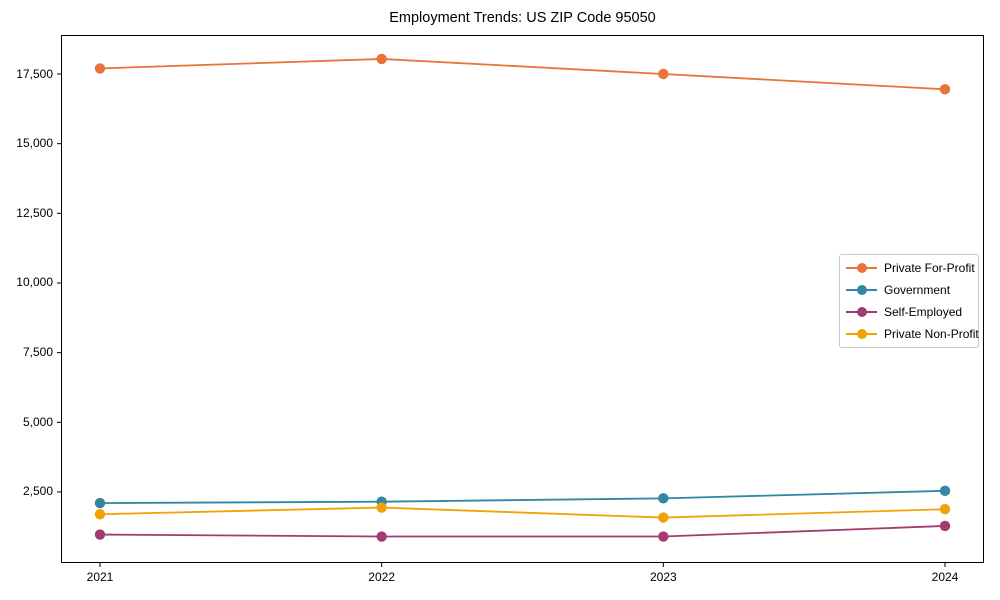 The height and width of the screenshot is (600, 1000). I want to click on y-tick-label: 12,500, so click(34, 212).